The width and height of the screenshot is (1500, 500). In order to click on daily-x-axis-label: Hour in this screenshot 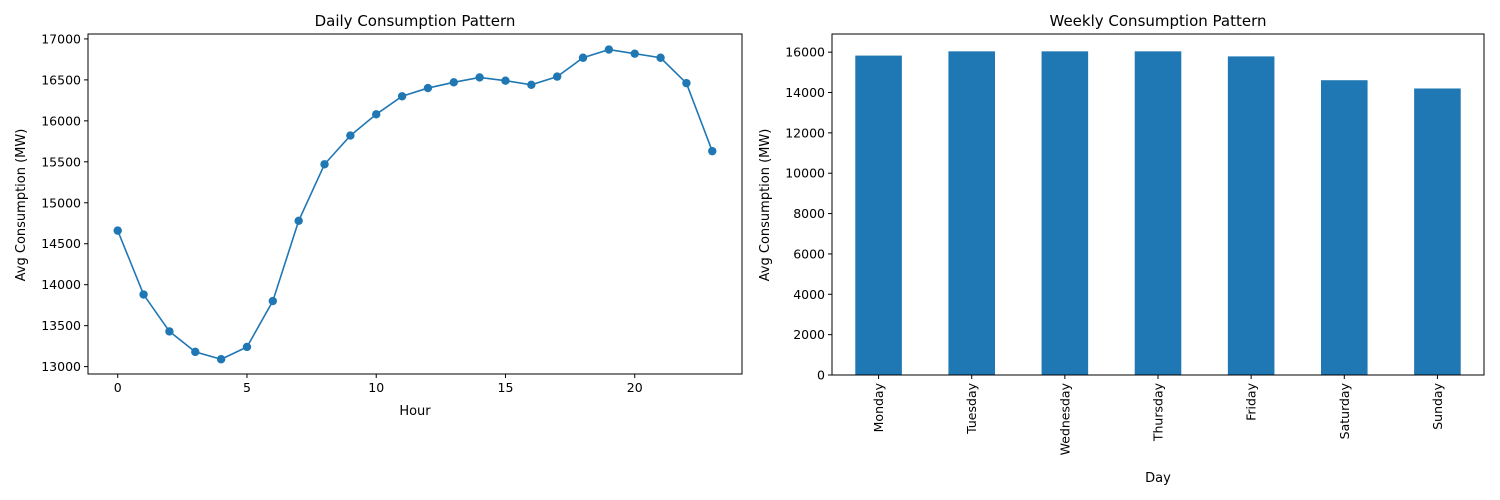, I will do `click(415, 411)`.